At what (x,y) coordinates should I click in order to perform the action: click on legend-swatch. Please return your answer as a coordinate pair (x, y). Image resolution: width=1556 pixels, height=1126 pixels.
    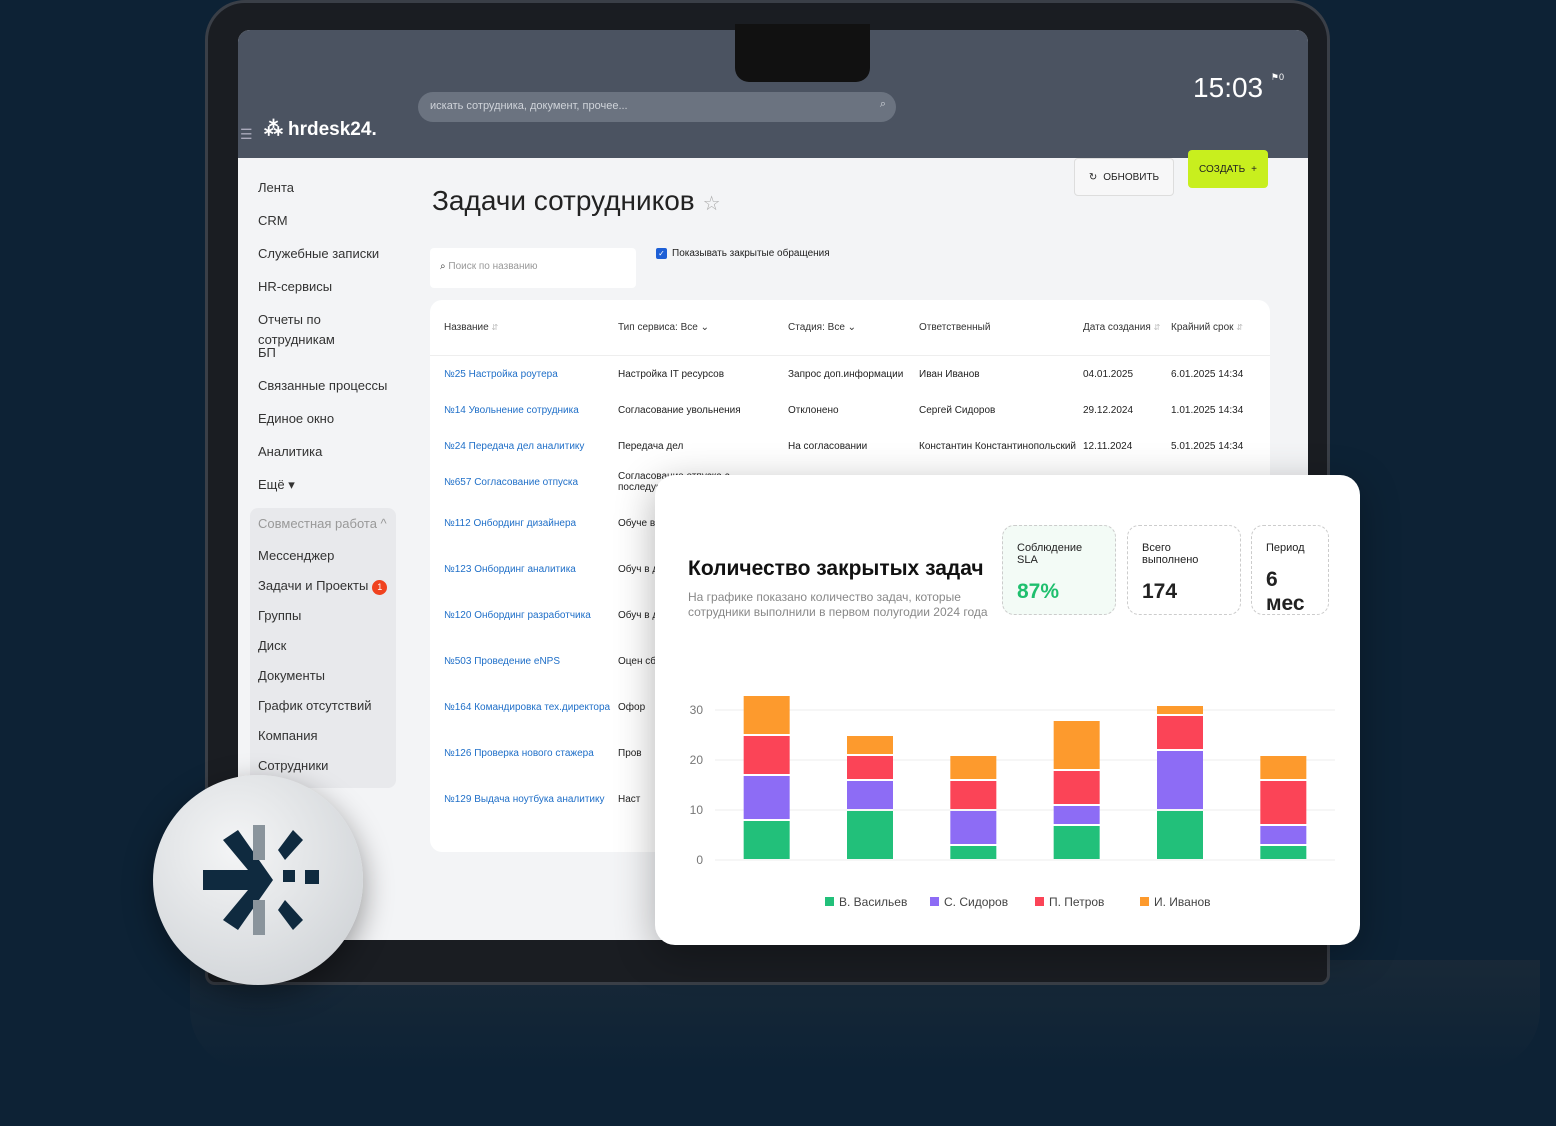
    Looking at the image, I should click on (1039, 901).